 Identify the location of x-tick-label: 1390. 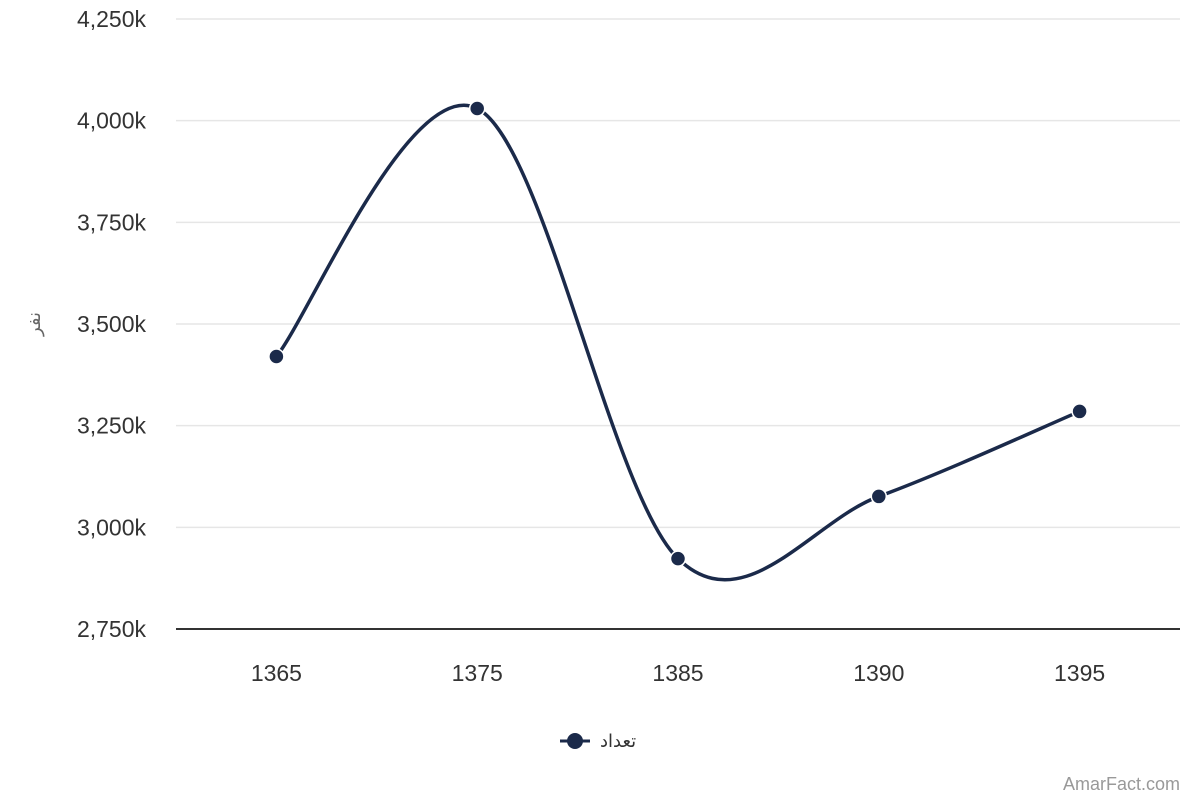
(878, 673).